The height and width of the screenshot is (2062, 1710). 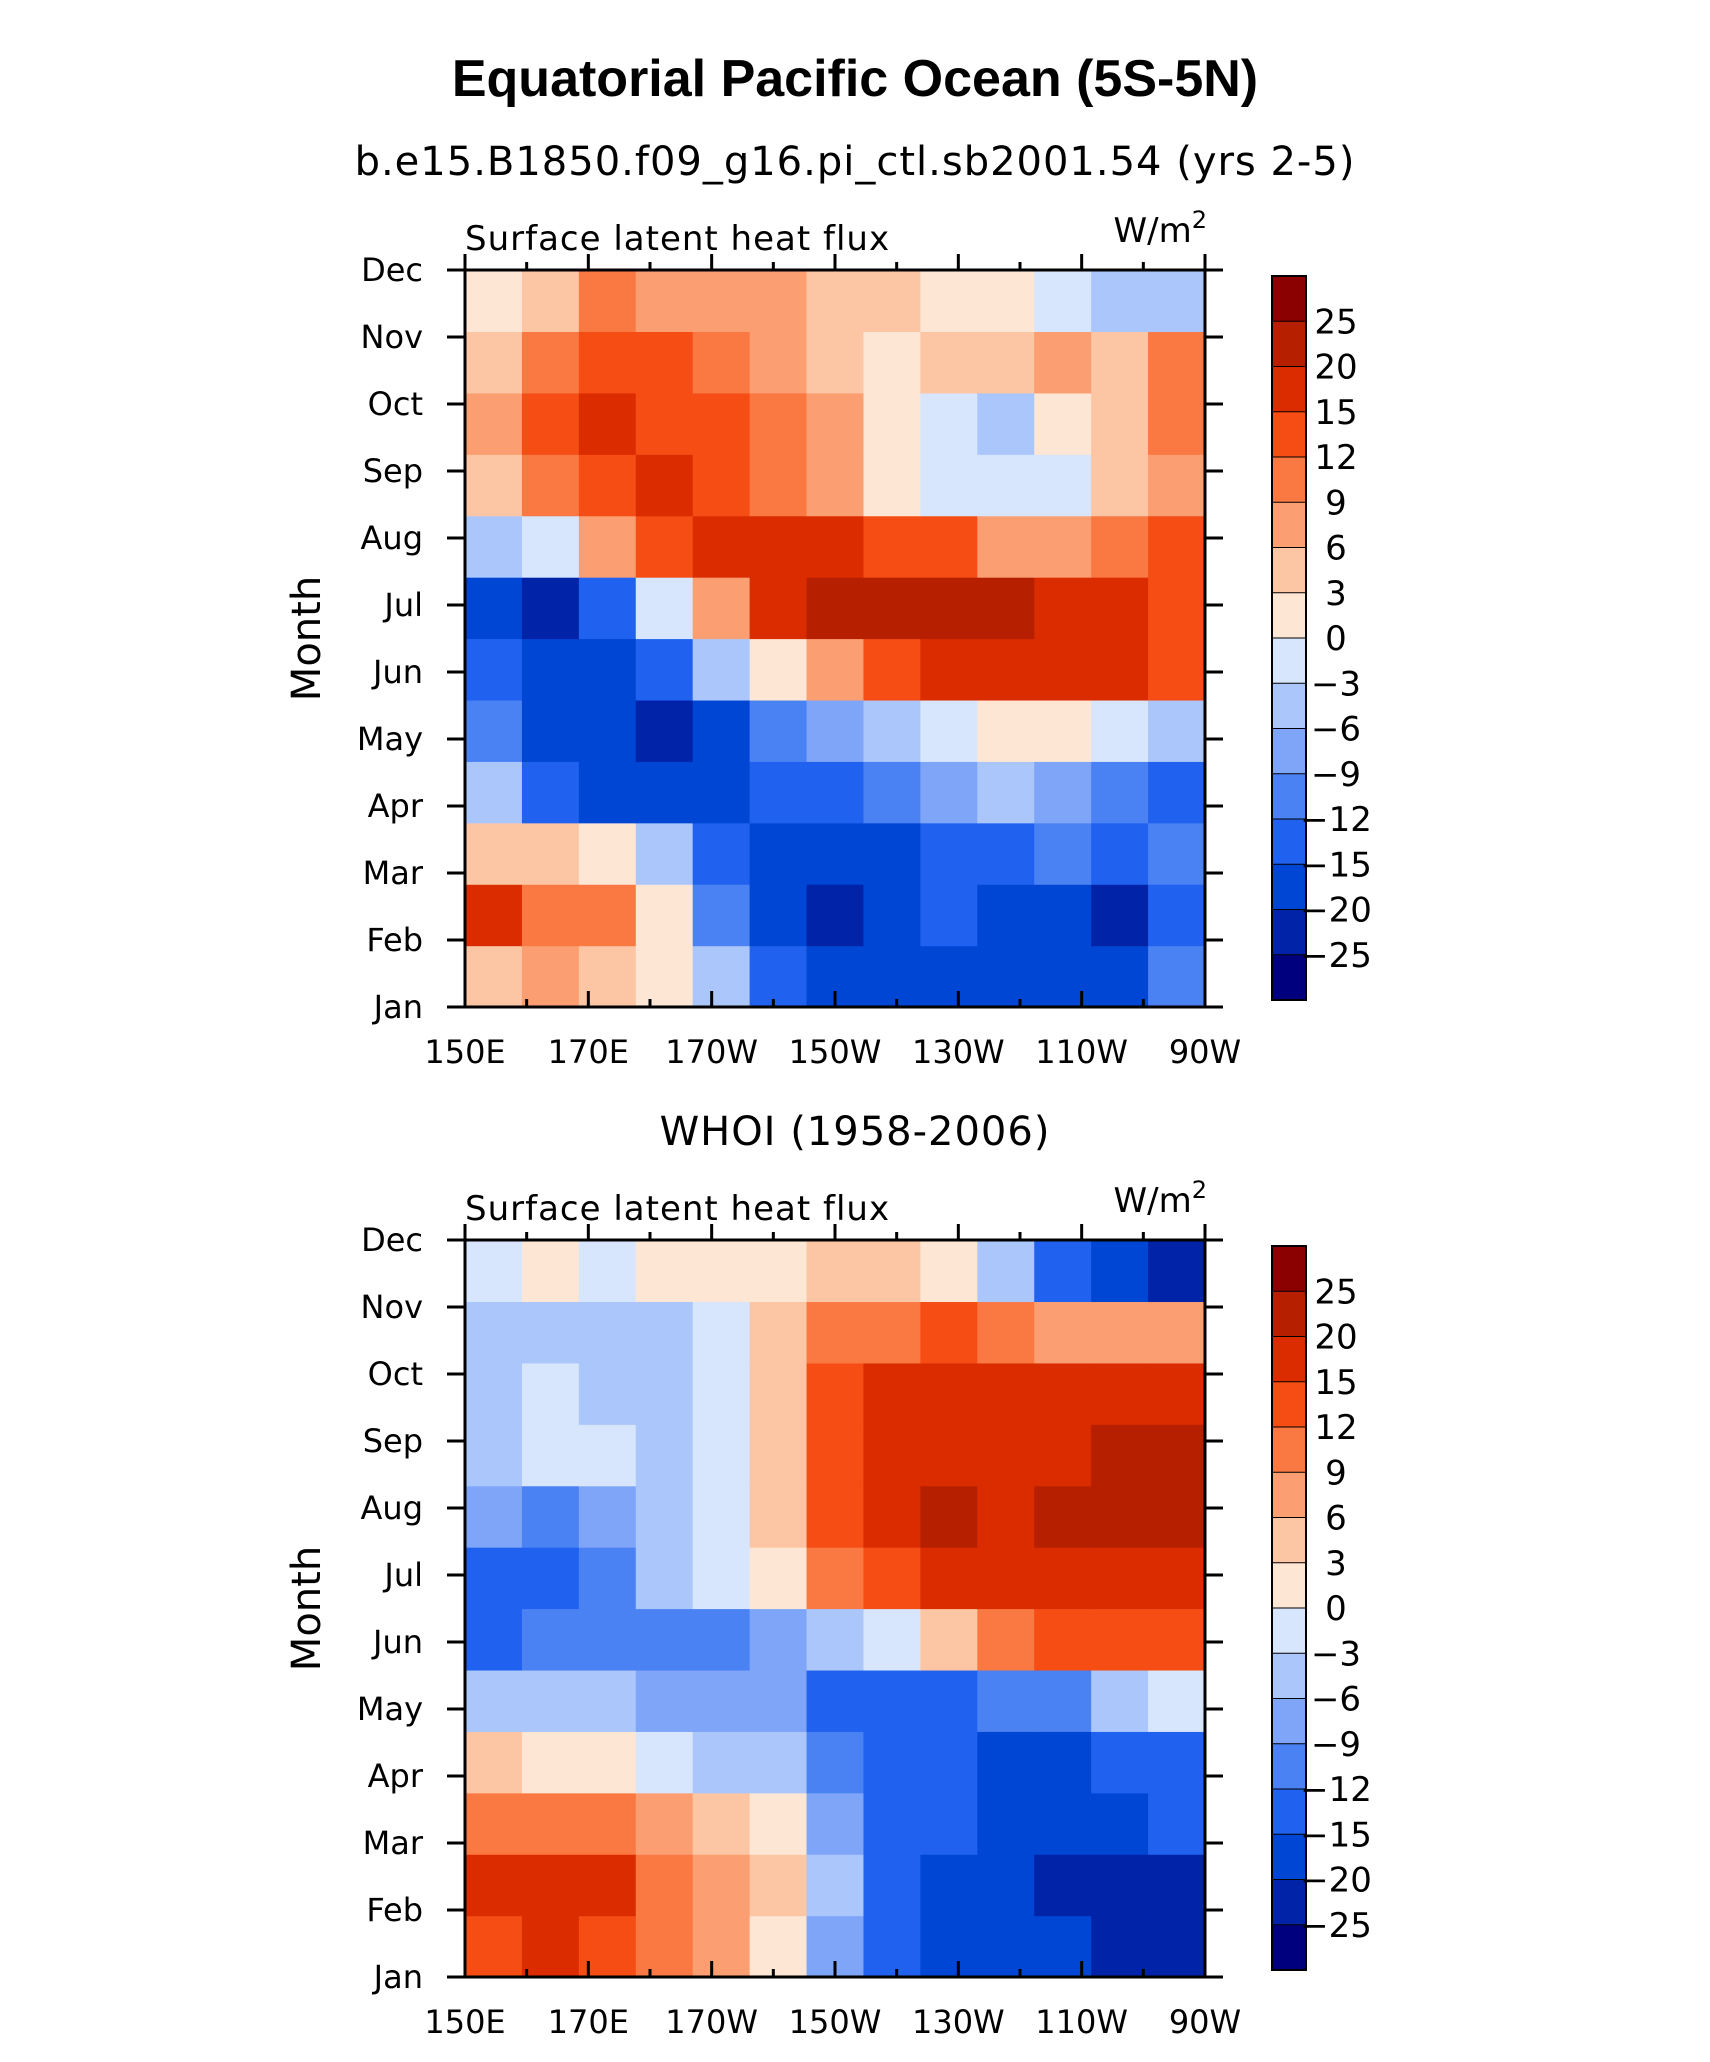 What do you see at coordinates (1336, 775) in the screenshot?
I see `colorbar-label: −9` at bounding box center [1336, 775].